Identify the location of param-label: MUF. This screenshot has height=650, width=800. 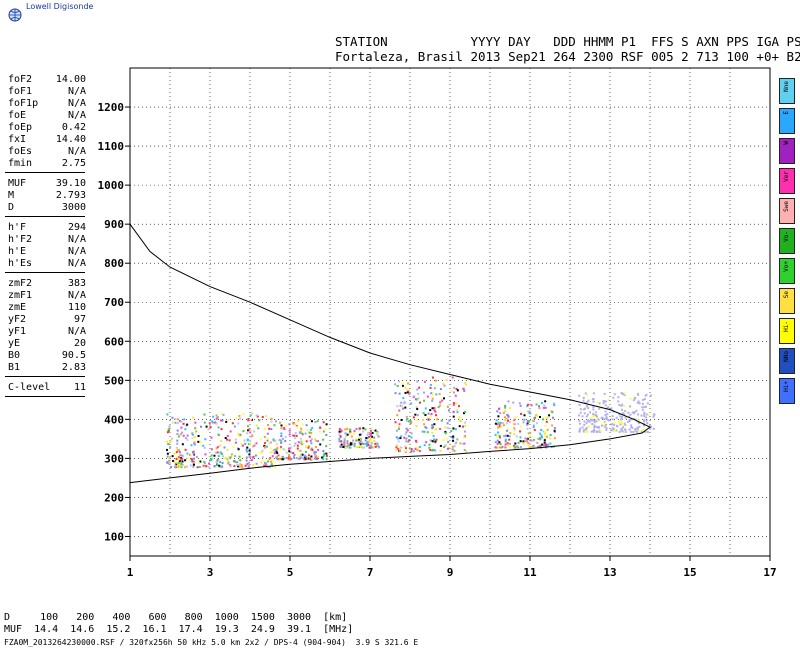
(17, 183).